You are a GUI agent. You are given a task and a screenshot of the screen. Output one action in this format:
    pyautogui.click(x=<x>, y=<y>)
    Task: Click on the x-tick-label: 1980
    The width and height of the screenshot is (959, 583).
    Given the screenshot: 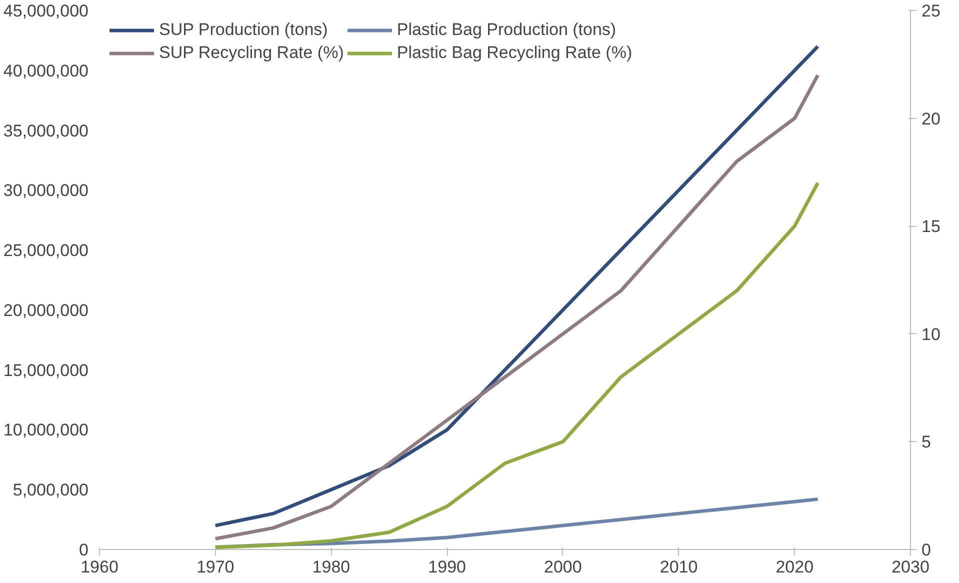 What is the action you would take?
    pyautogui.click(x=331, y=567)
    